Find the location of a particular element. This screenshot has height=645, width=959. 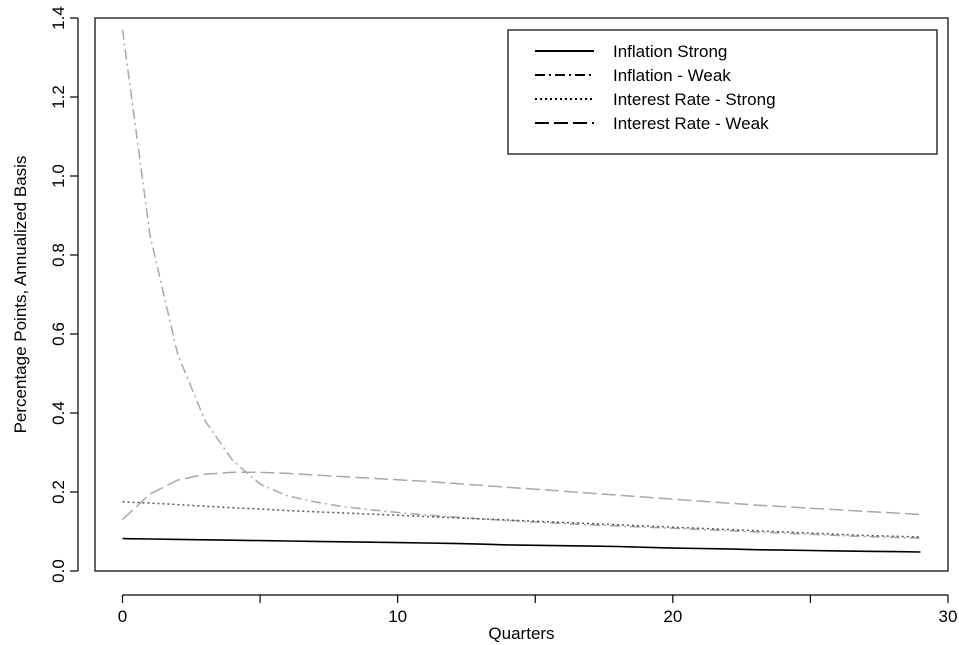

y-tick-label: 0.8 is located at coordinates (58, 255).